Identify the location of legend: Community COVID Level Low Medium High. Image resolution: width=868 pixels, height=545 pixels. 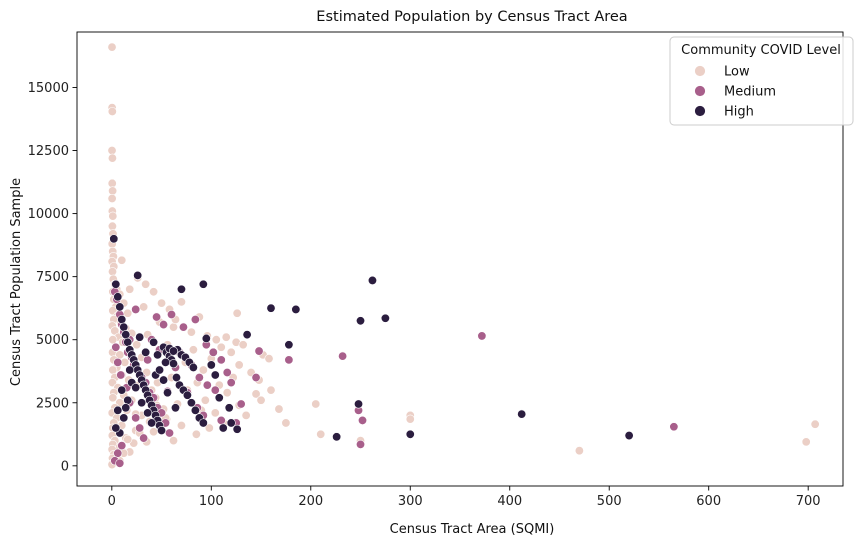
(761, 81).